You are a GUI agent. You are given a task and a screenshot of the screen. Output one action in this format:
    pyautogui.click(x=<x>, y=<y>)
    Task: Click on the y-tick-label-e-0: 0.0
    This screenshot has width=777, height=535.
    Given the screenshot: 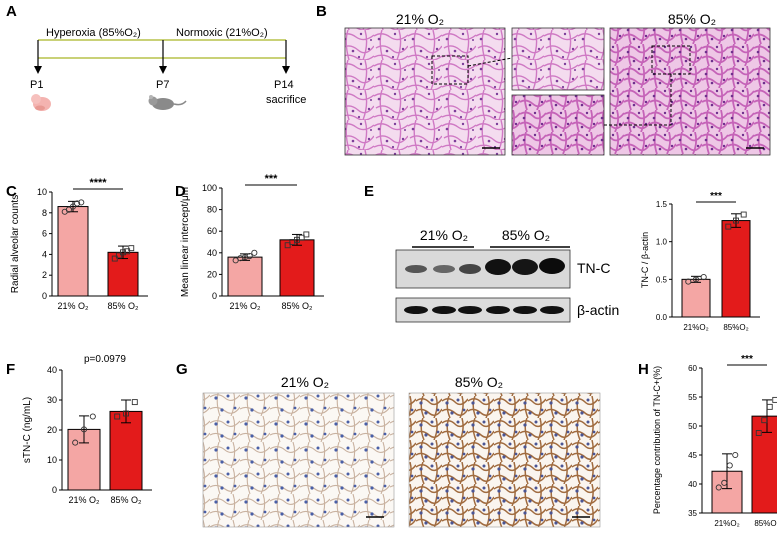 What is the action you would take?
    pyautogui.click(x=662, y=317)
    